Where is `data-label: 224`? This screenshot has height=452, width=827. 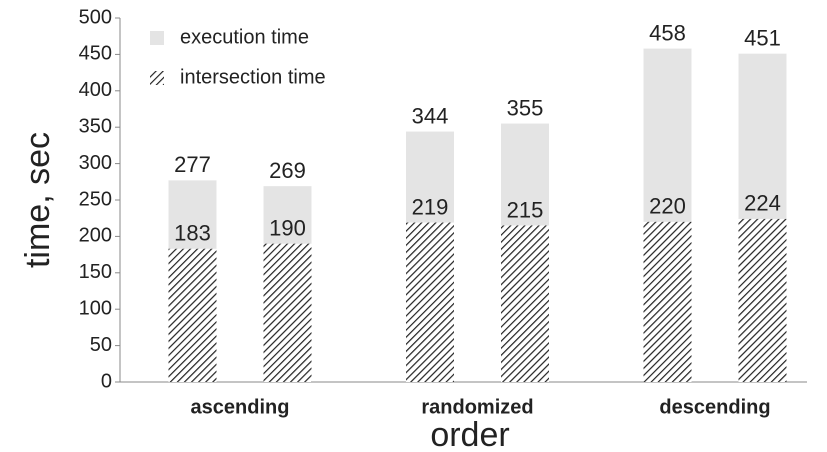 data-label: 224 is located at coordinates (762, 203).